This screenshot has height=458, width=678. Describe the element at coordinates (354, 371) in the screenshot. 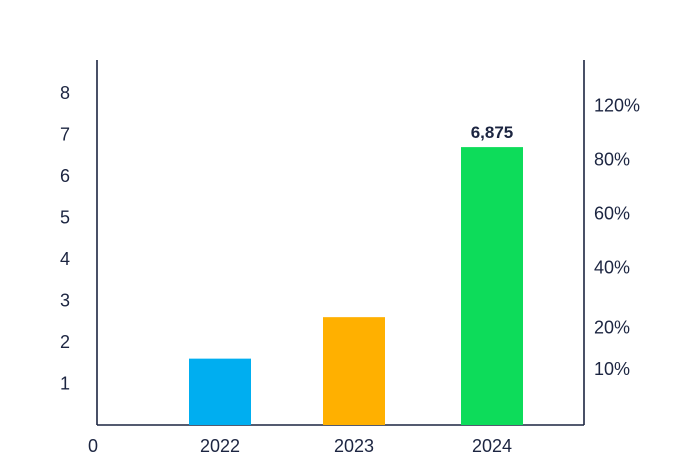

I see `bar-2023` at that location.